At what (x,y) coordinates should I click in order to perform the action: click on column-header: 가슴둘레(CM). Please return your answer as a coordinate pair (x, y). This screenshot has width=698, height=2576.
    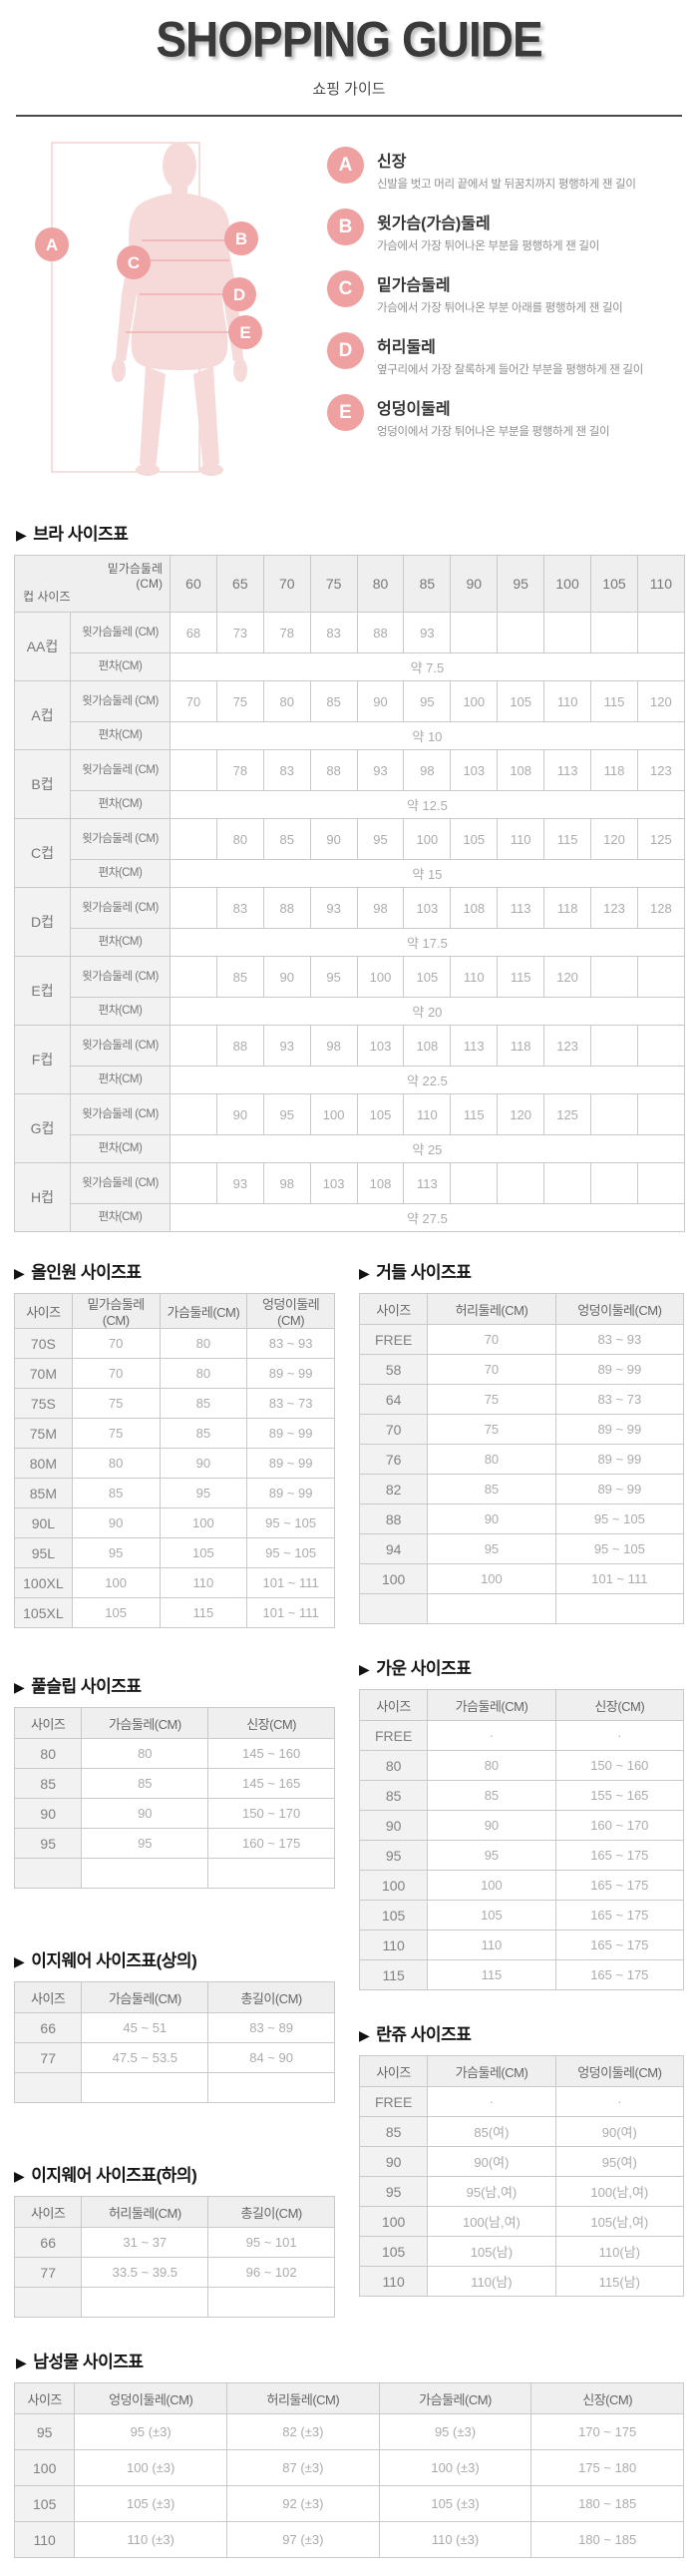
    Looking at the image, I should click on (145, 1997).